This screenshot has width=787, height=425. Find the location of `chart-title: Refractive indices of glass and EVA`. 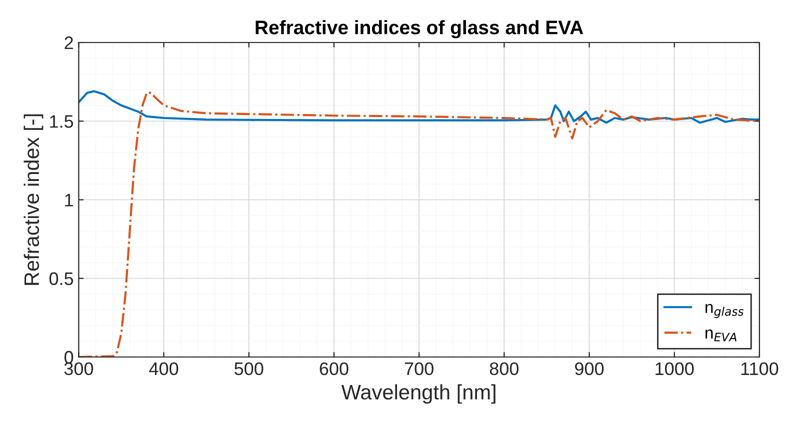

chart-title: Refractive indices of glass and EVA is located at coordinates (420, 29).